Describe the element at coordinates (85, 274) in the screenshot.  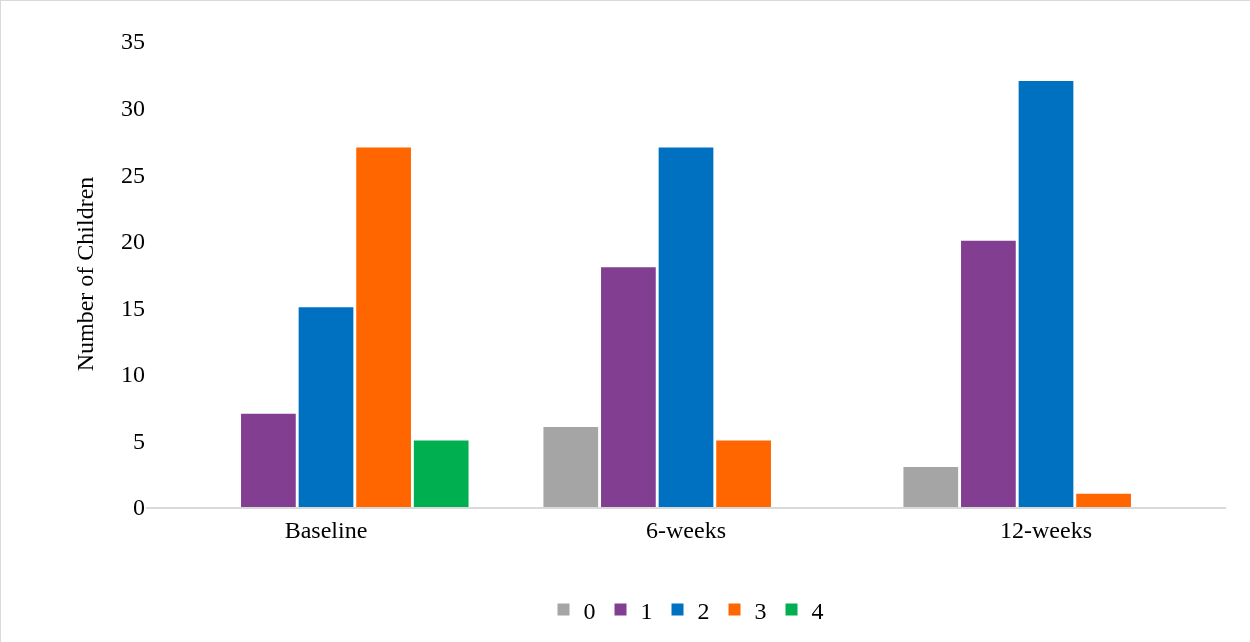
I see `y-axis-title: Number of Children` at that location.